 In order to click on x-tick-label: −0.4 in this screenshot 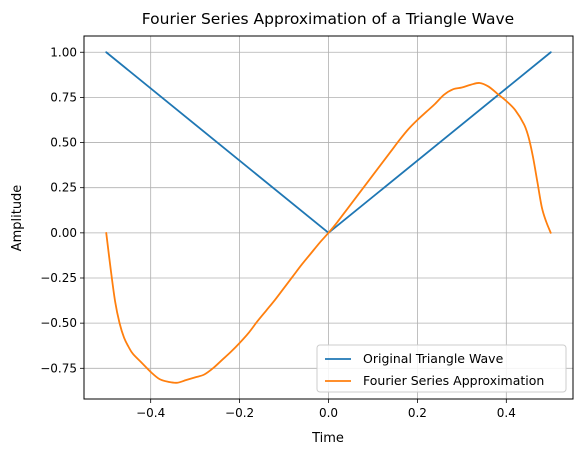, I will do `click(150, 413)`.